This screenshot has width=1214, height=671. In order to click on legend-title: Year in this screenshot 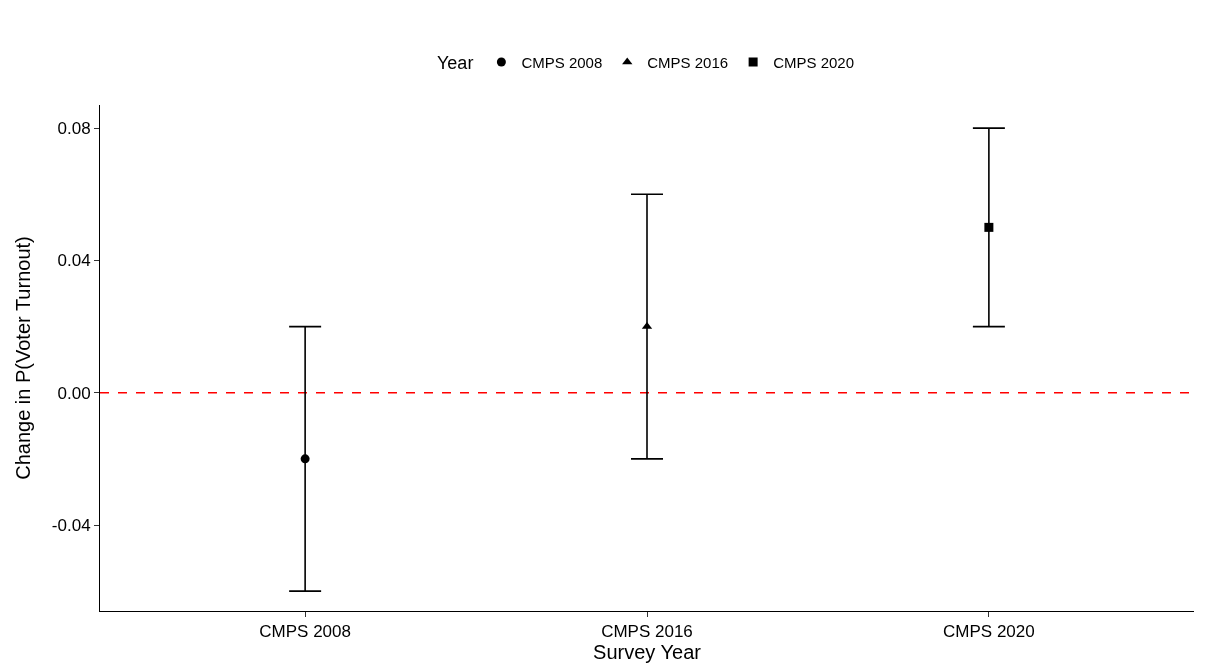, I will do `click(455, 63)`.